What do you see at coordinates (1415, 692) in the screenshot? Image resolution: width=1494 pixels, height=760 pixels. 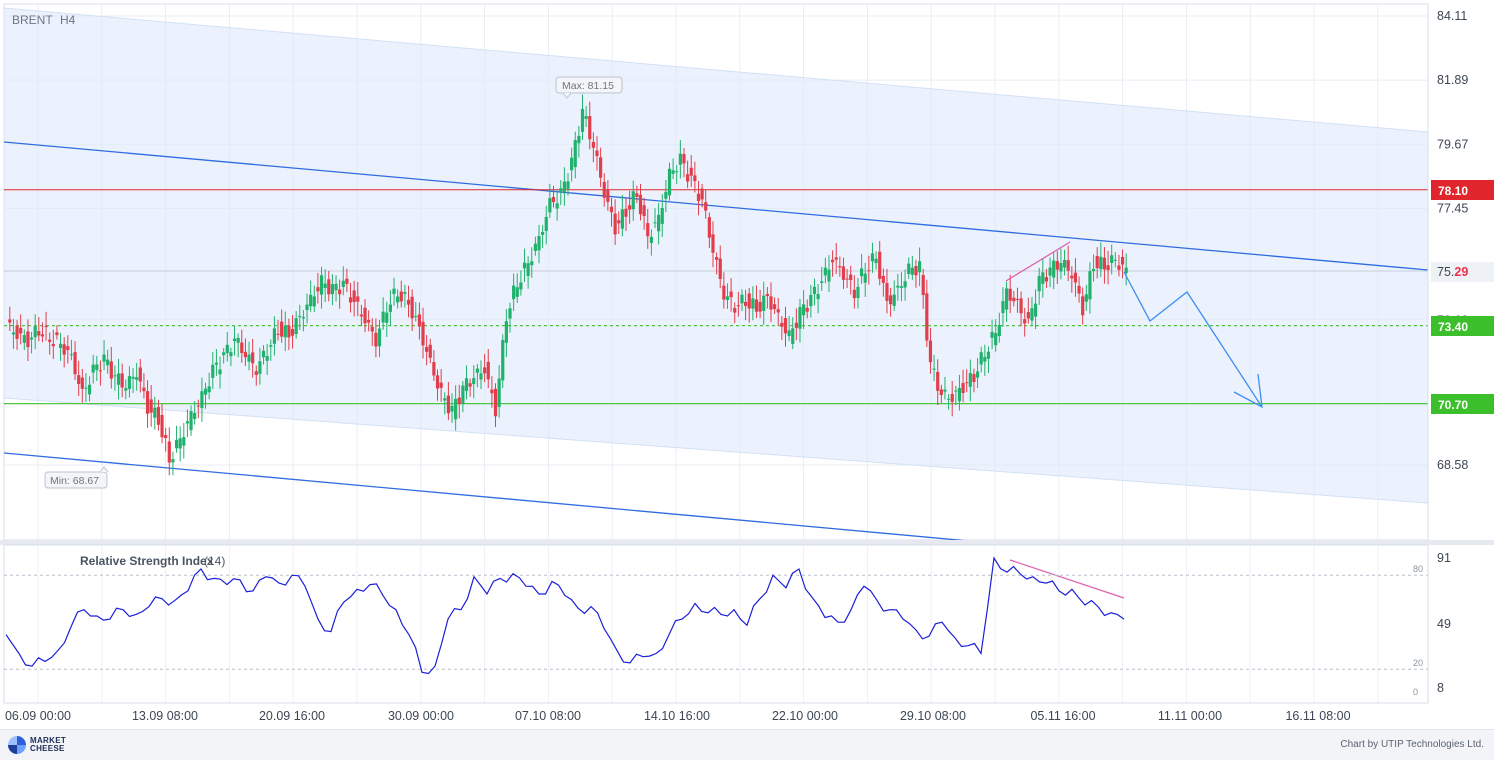 I see `rsi-level-label: 0` at bounding box center [1415, 692].